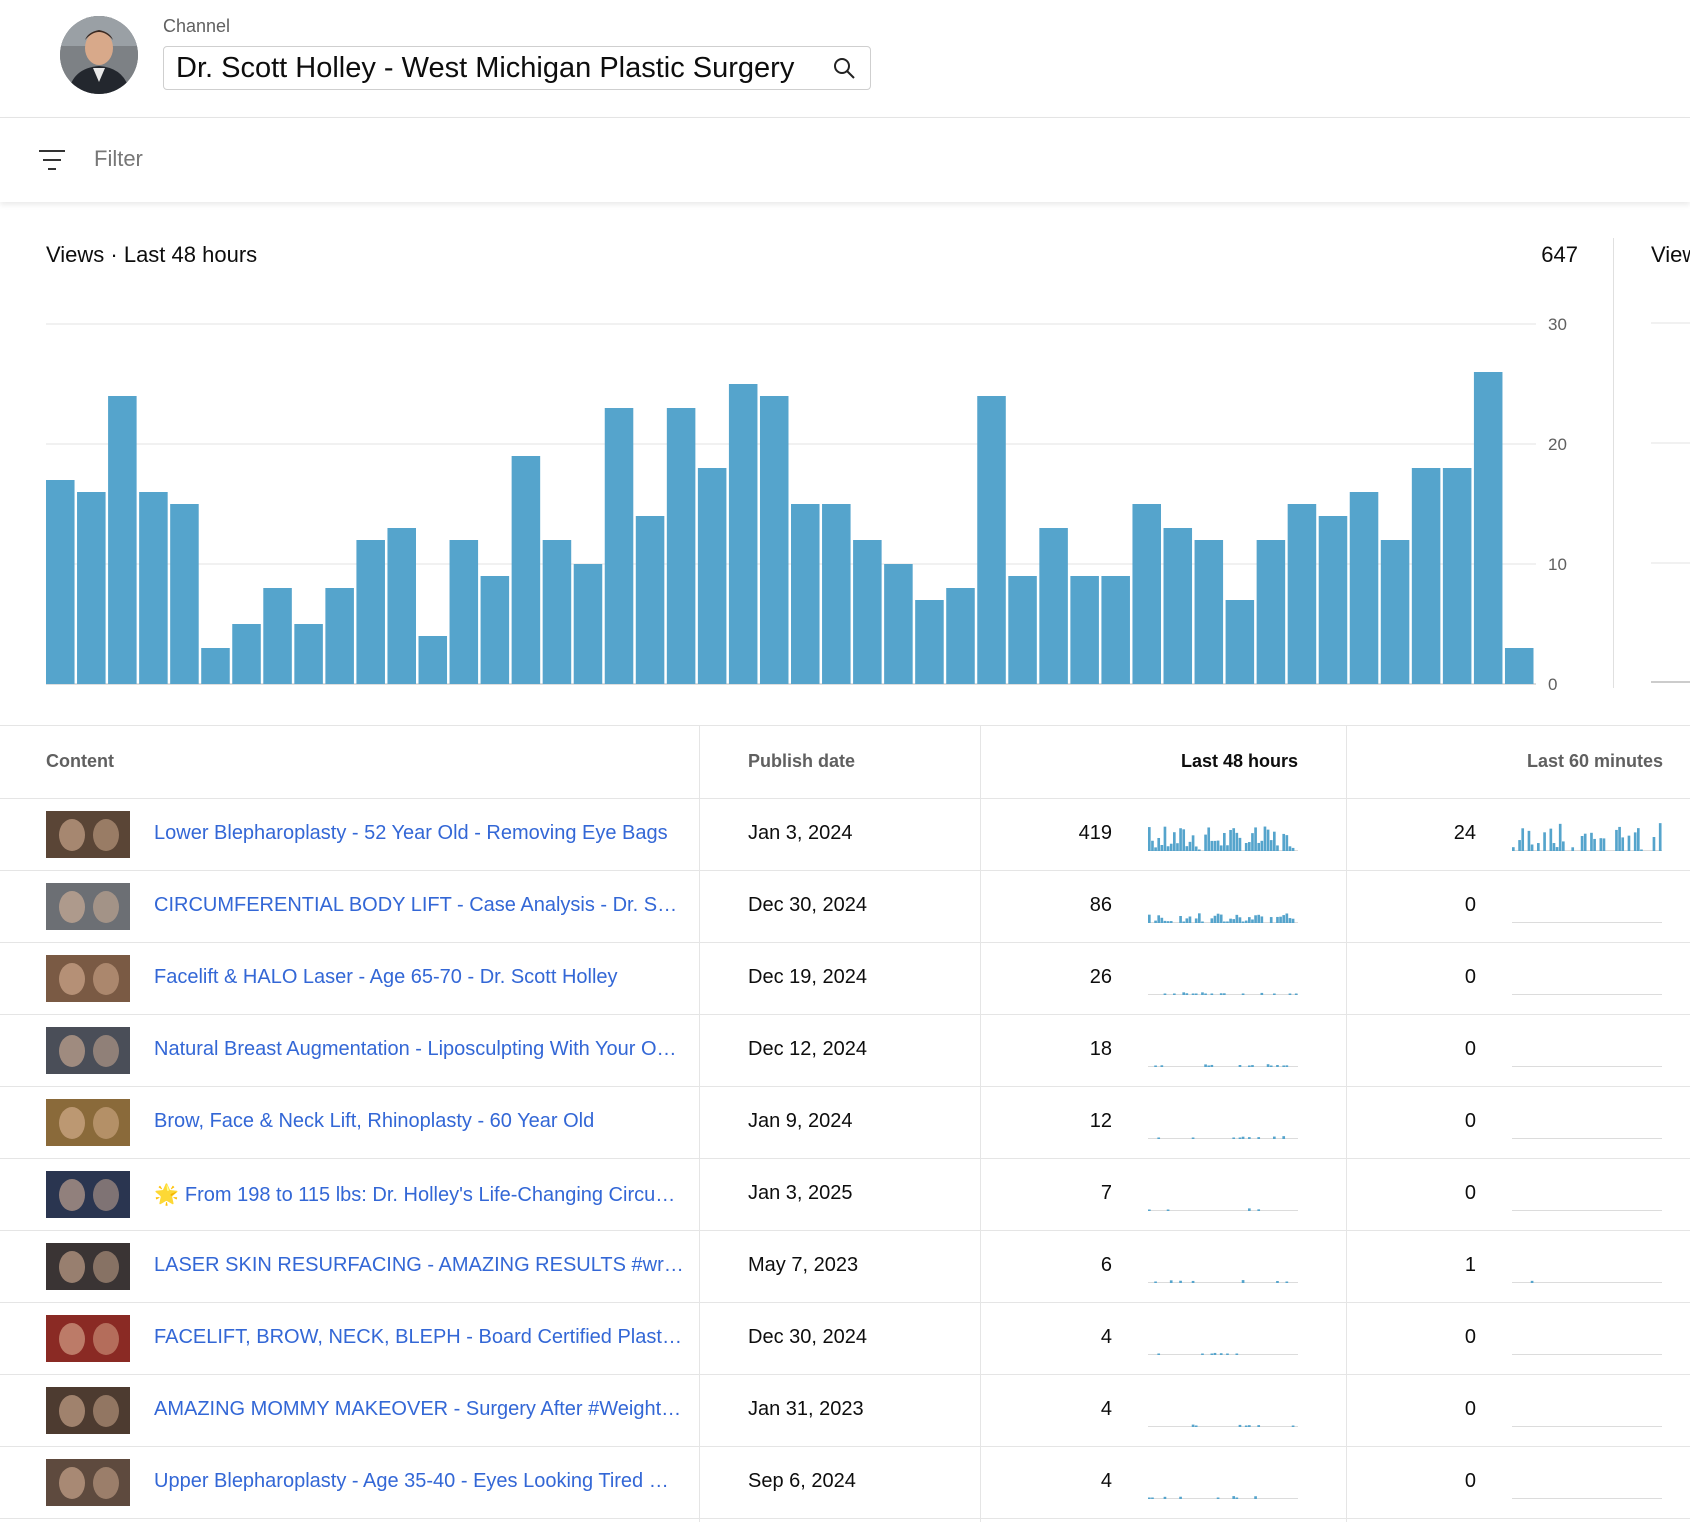 The width and height of the screenshot is (1690, 1522). I want to click on header-last-48-hours: Last 48 hours, so click(1239, 761).